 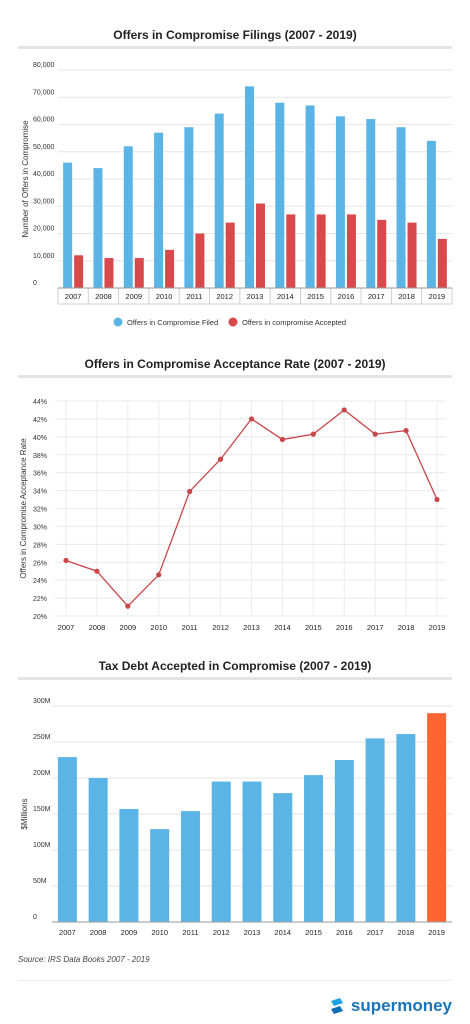 What do you see at coordinates (84, 959) in the screenshot?
I see `source-note: Source: IRS Data Books 2007 - 2019` at bounding box center [84, 959].